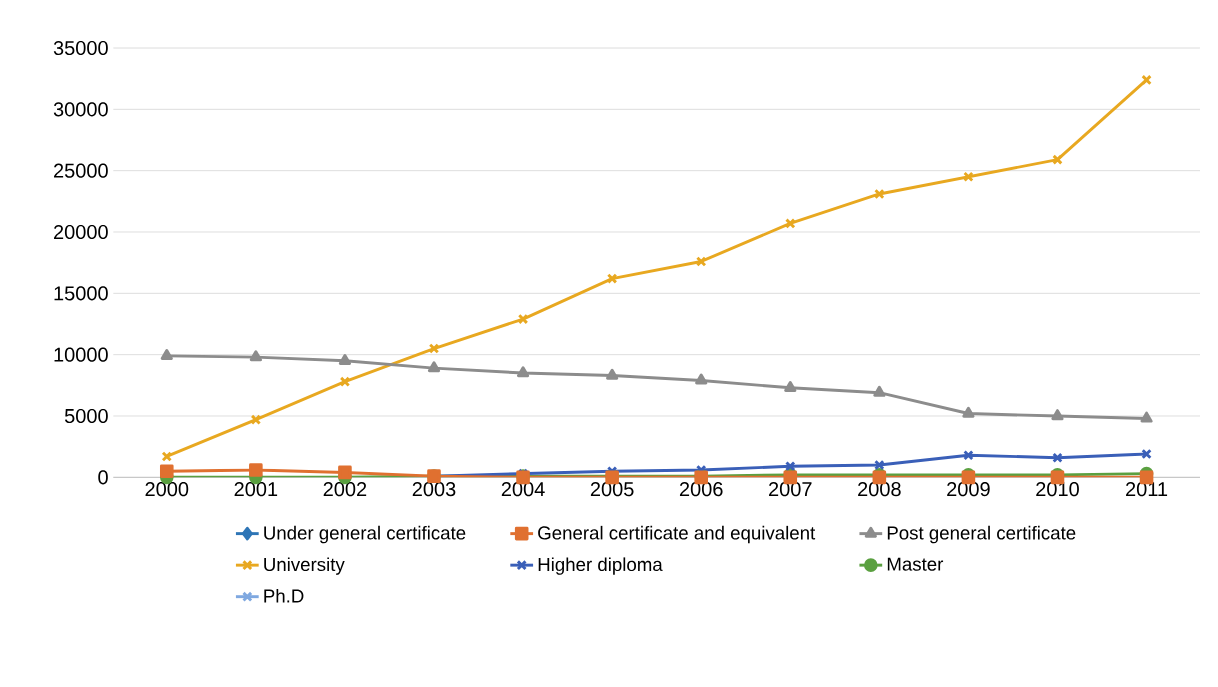 The height and width of the screenshot is (687, 1218). What do you see at coordinates (981, 535) in the screenshot?
I see `legend-label: Post general certificate` at bounding box center [981, 535].